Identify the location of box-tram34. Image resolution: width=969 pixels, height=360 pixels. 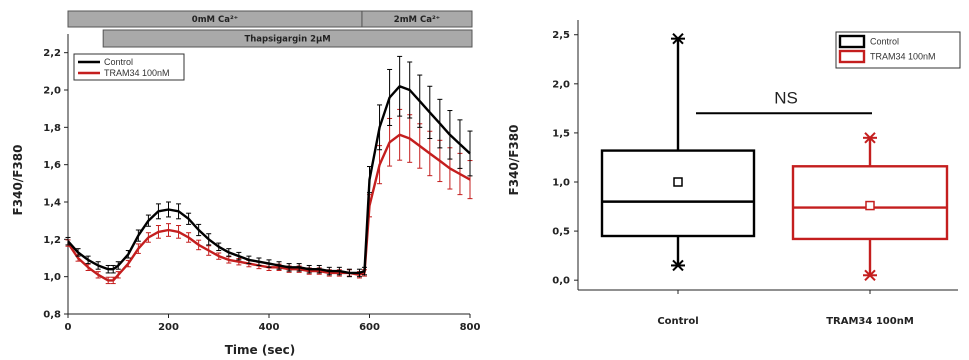
(870, 206).